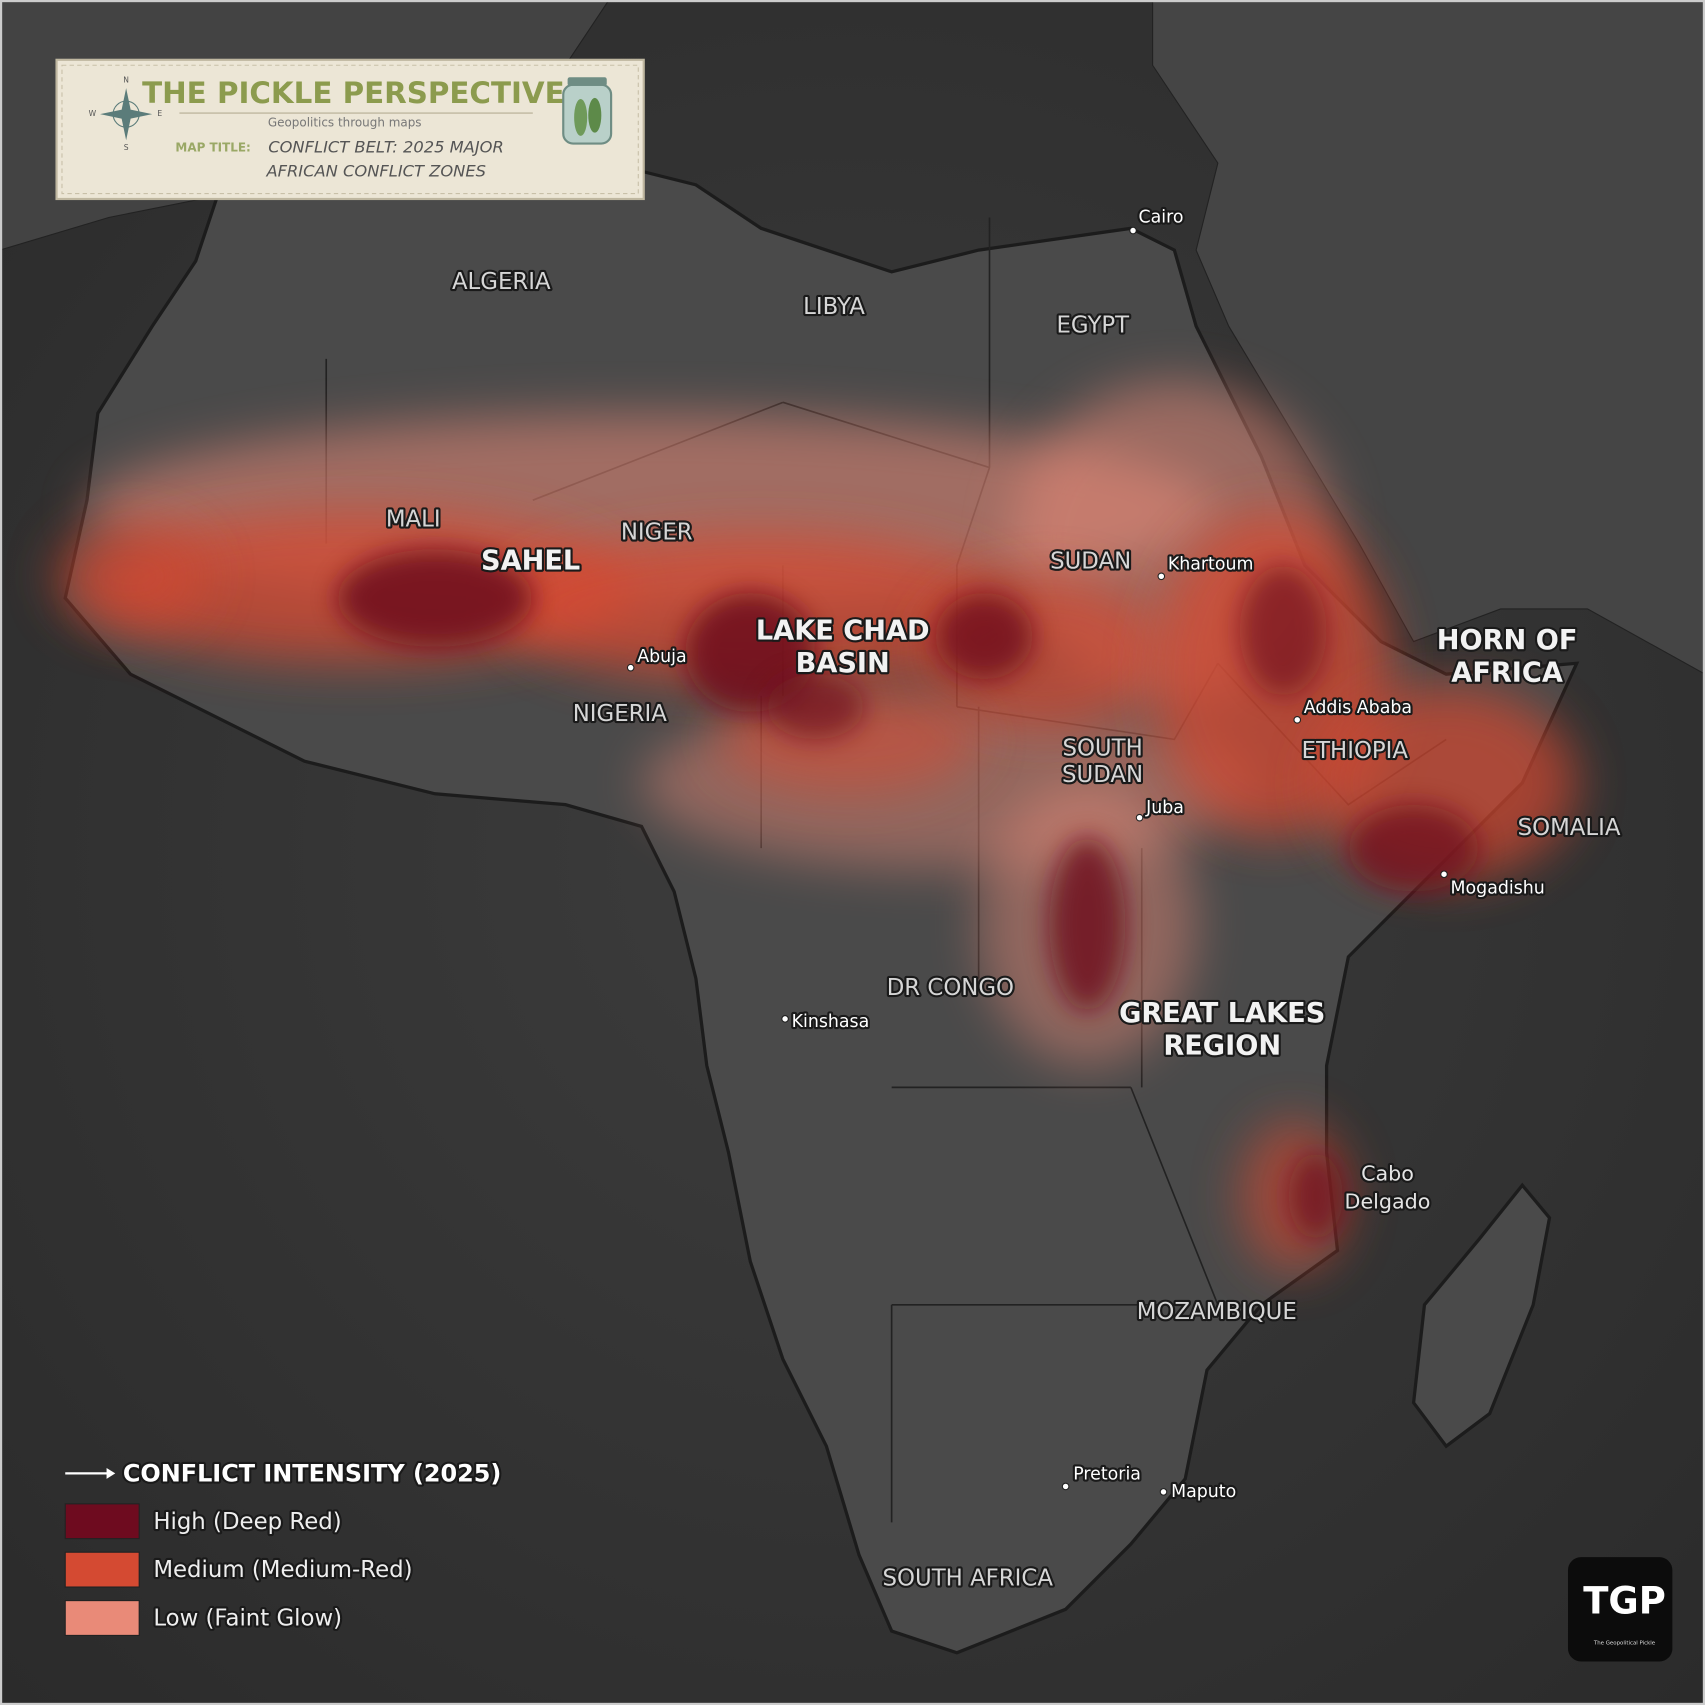  I want to click on city-label: Maputo, so click(1203, 1492).